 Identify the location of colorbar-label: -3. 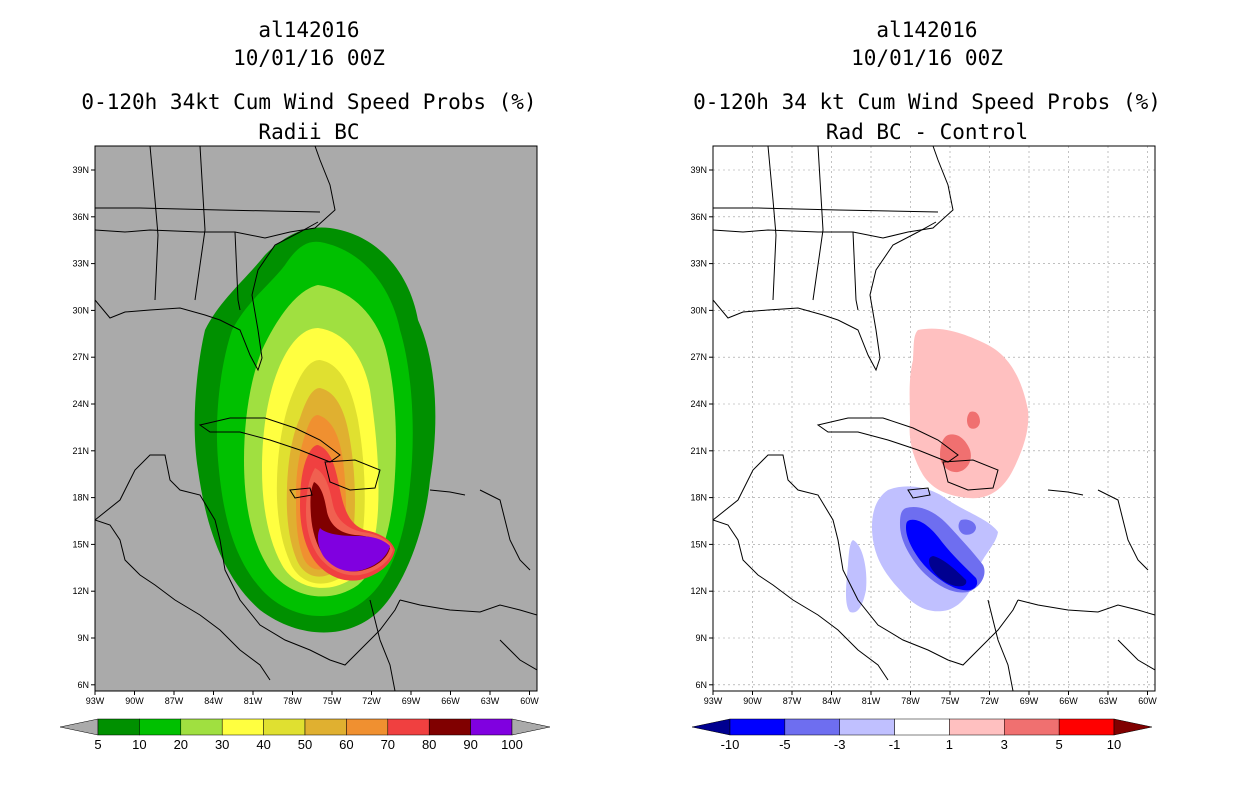
(840, 744).